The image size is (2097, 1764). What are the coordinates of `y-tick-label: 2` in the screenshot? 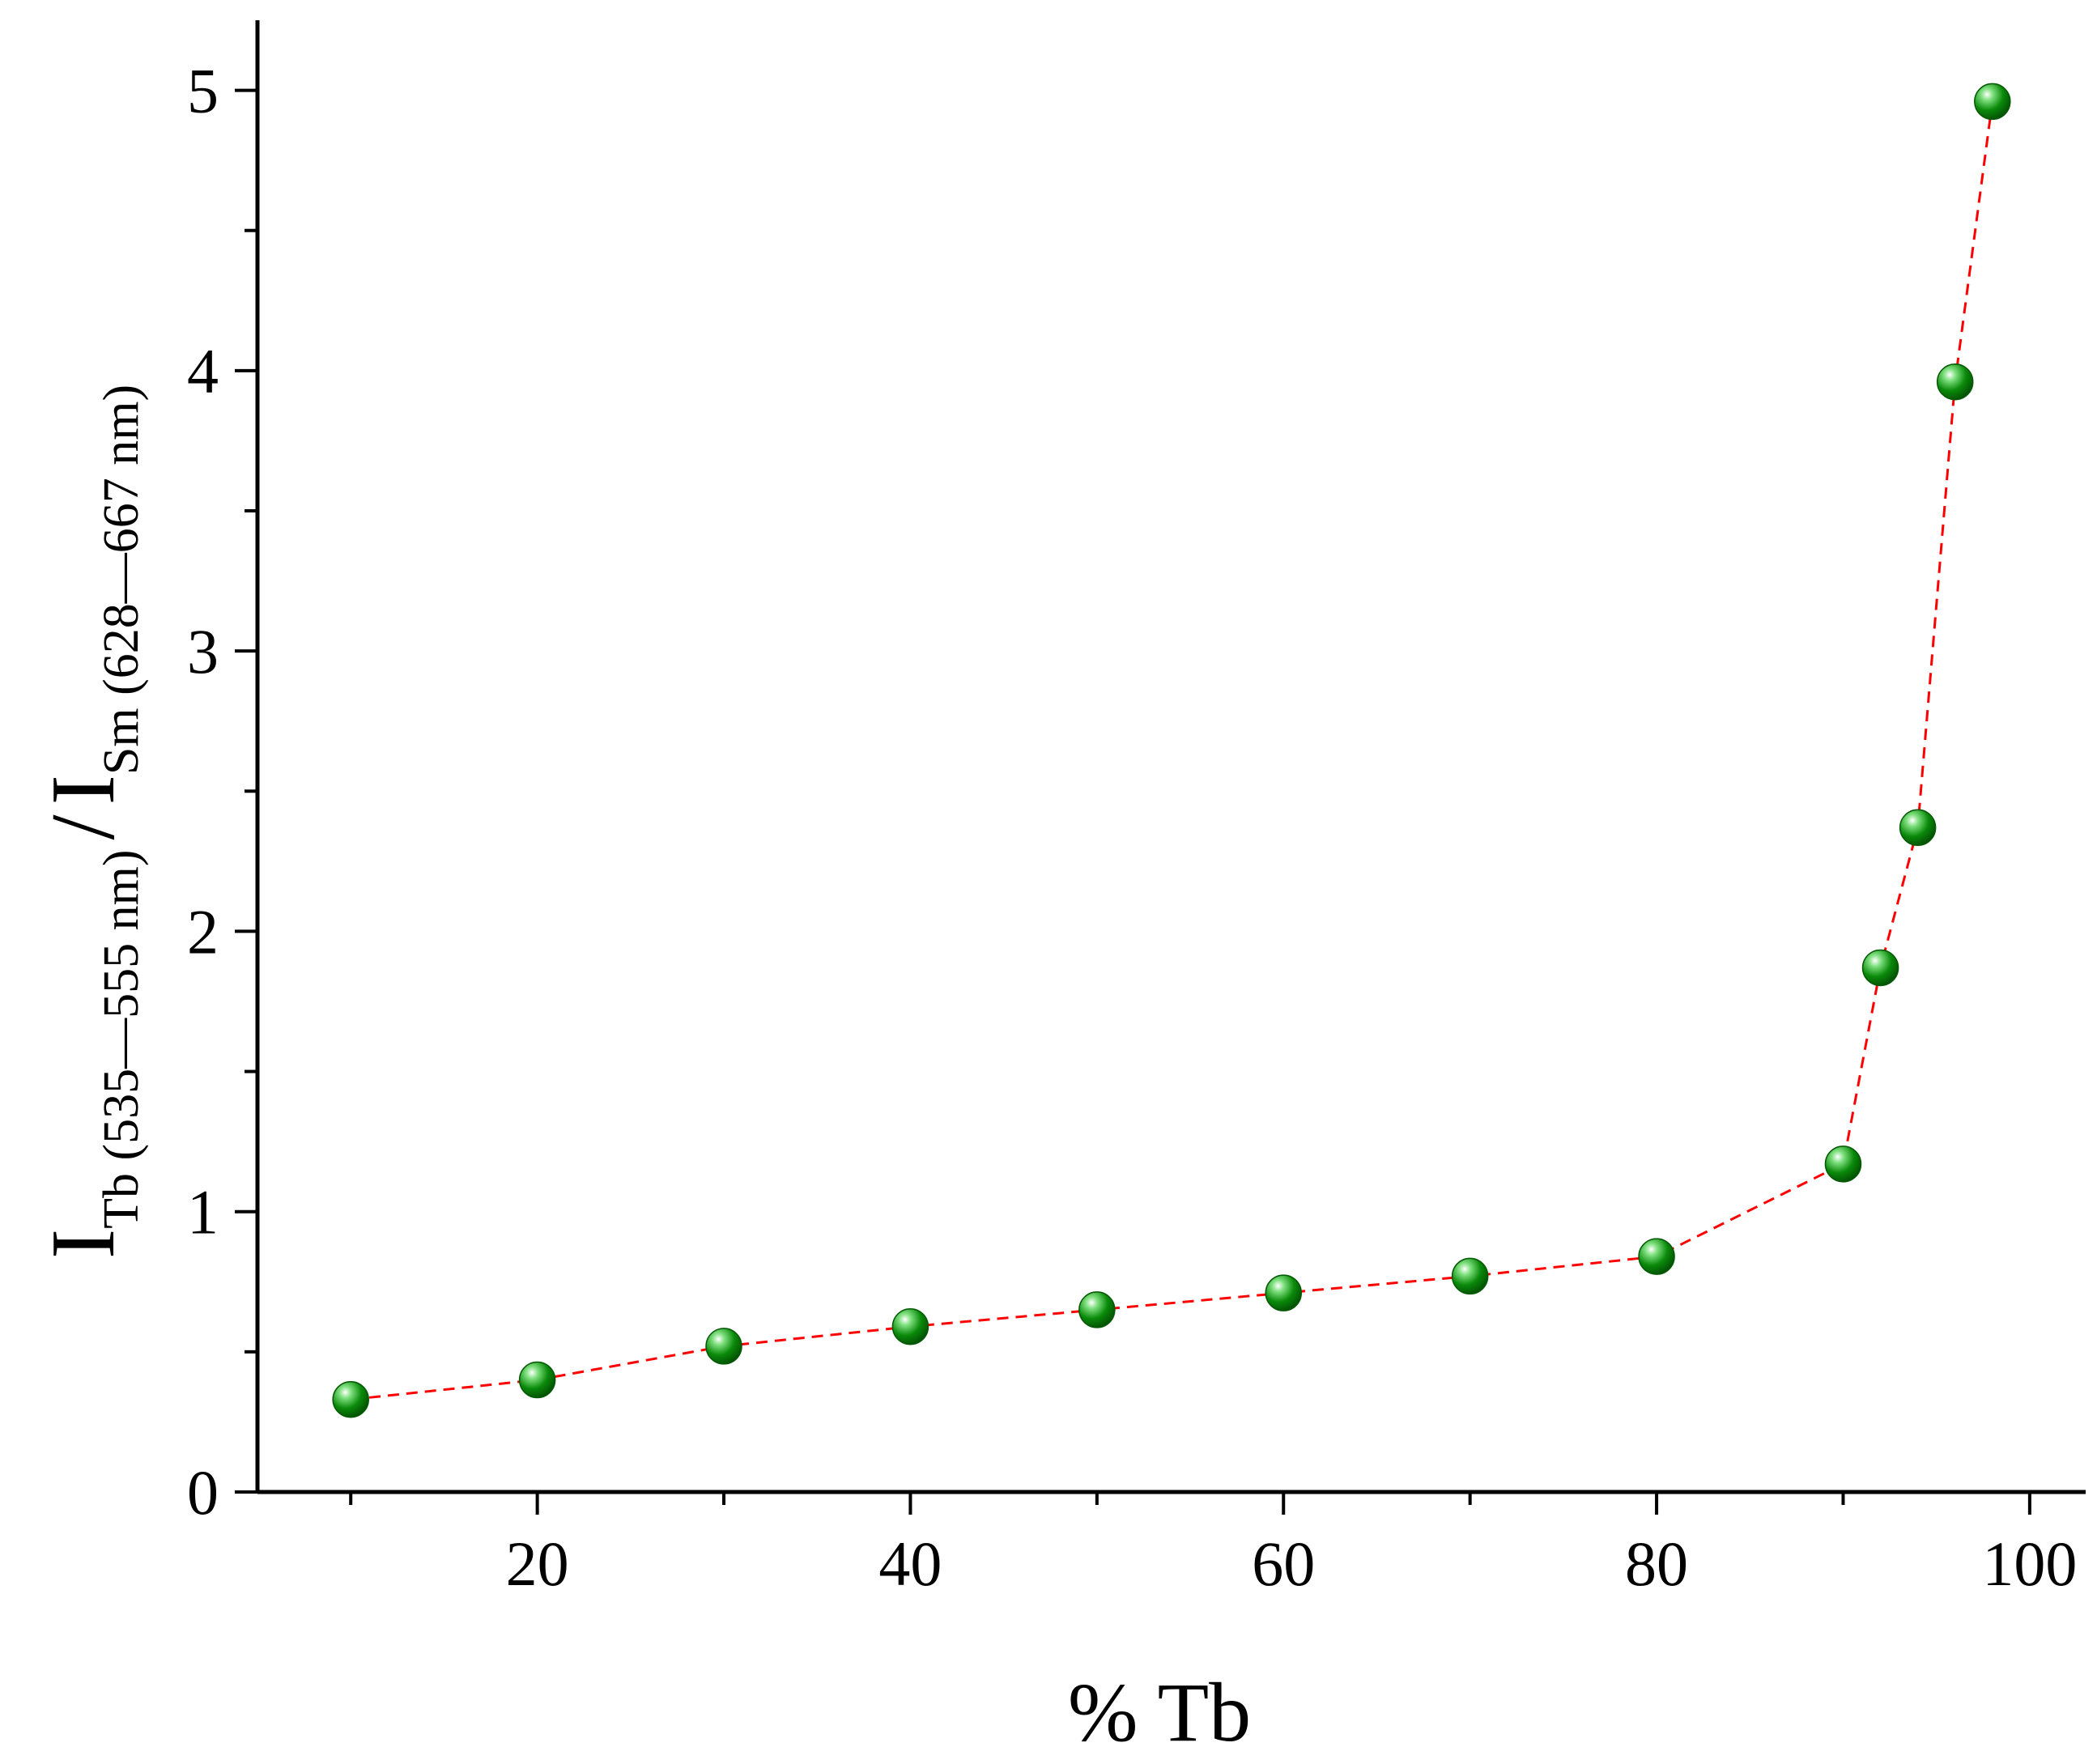 It's located at (203, 931).